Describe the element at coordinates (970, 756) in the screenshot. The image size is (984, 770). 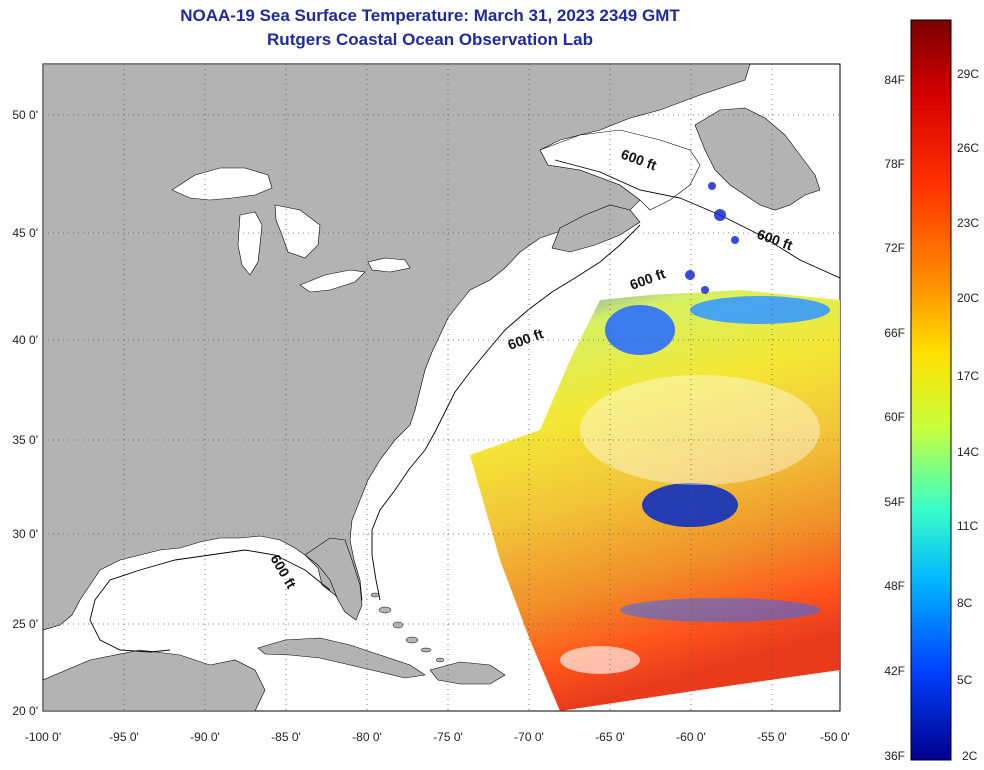
I see `colorbar-c-label: 2C` at that location.